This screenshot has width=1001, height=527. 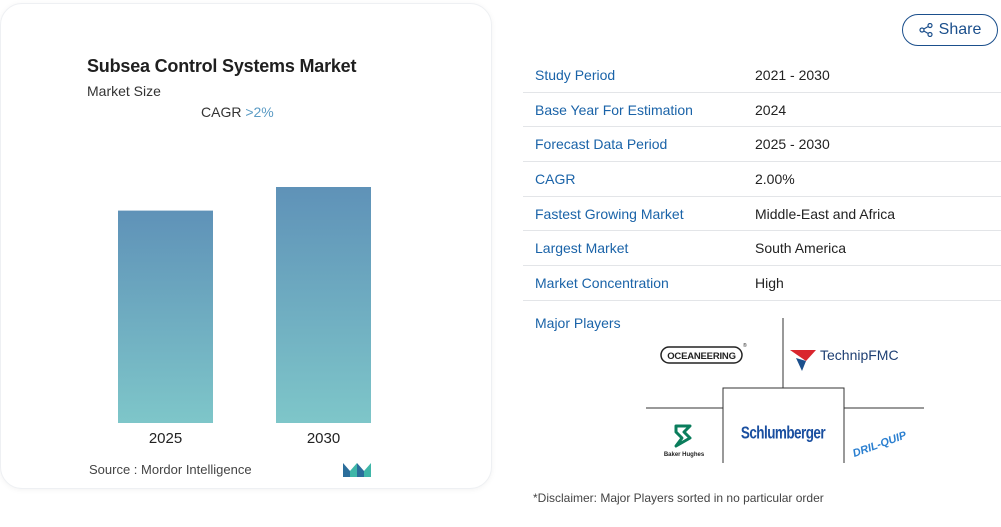 I want to click on dril-quip-logo-text: DRIL-QUIP, so click(x=880, y=444).